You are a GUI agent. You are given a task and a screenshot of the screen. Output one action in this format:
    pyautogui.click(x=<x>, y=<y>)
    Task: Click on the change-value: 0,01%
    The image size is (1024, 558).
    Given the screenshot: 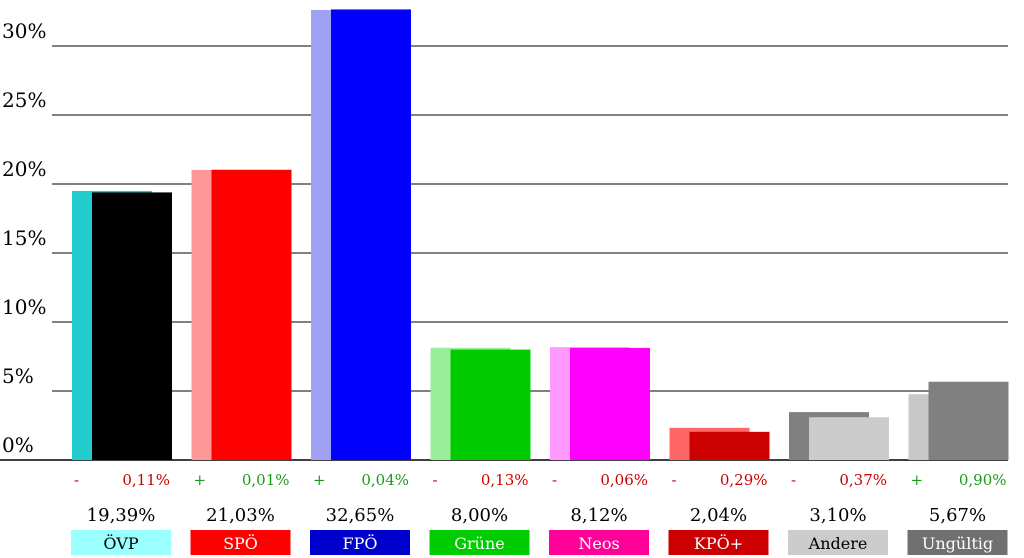 What is the action you would take?
    pyautogui.click(x=266, y=480)
    